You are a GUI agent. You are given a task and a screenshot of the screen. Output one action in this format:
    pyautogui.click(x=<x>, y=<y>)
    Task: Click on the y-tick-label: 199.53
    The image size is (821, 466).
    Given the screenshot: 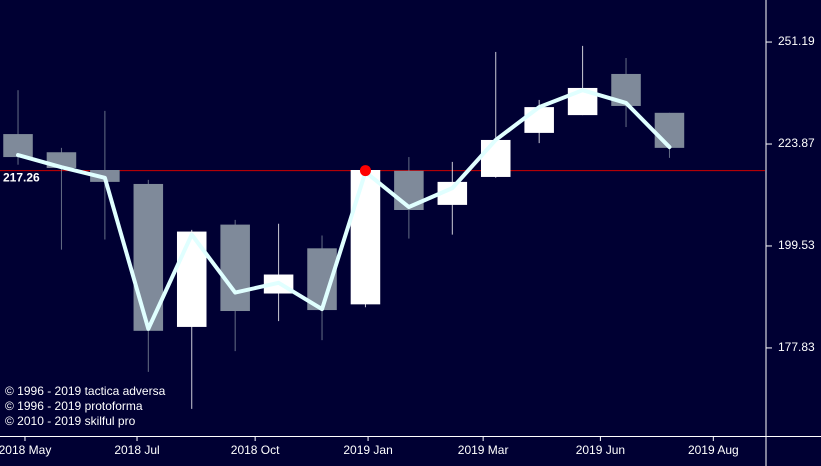 What is the action you would take?
    pyautogui.click(x=796, y=245)
    